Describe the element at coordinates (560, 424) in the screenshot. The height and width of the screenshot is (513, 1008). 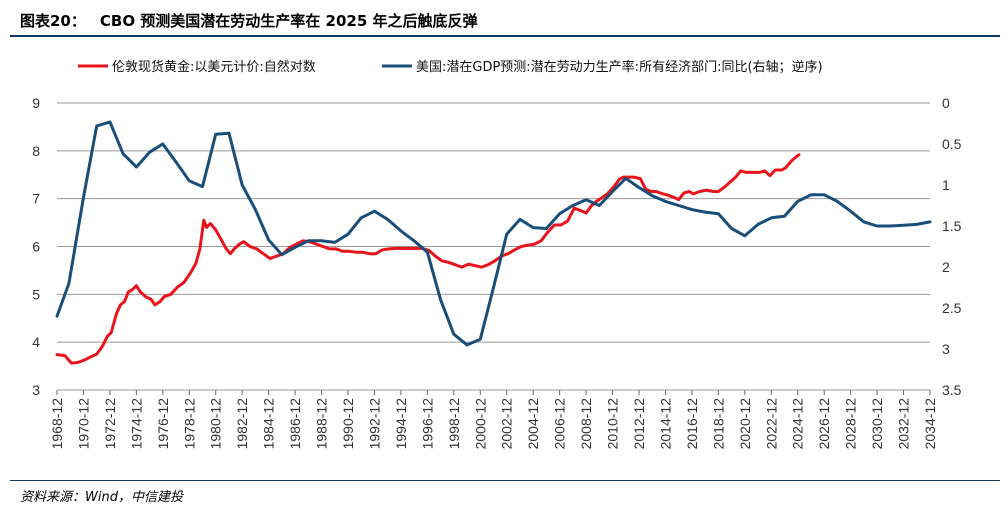
I see `x-tick-label: 2006-12` at that location.